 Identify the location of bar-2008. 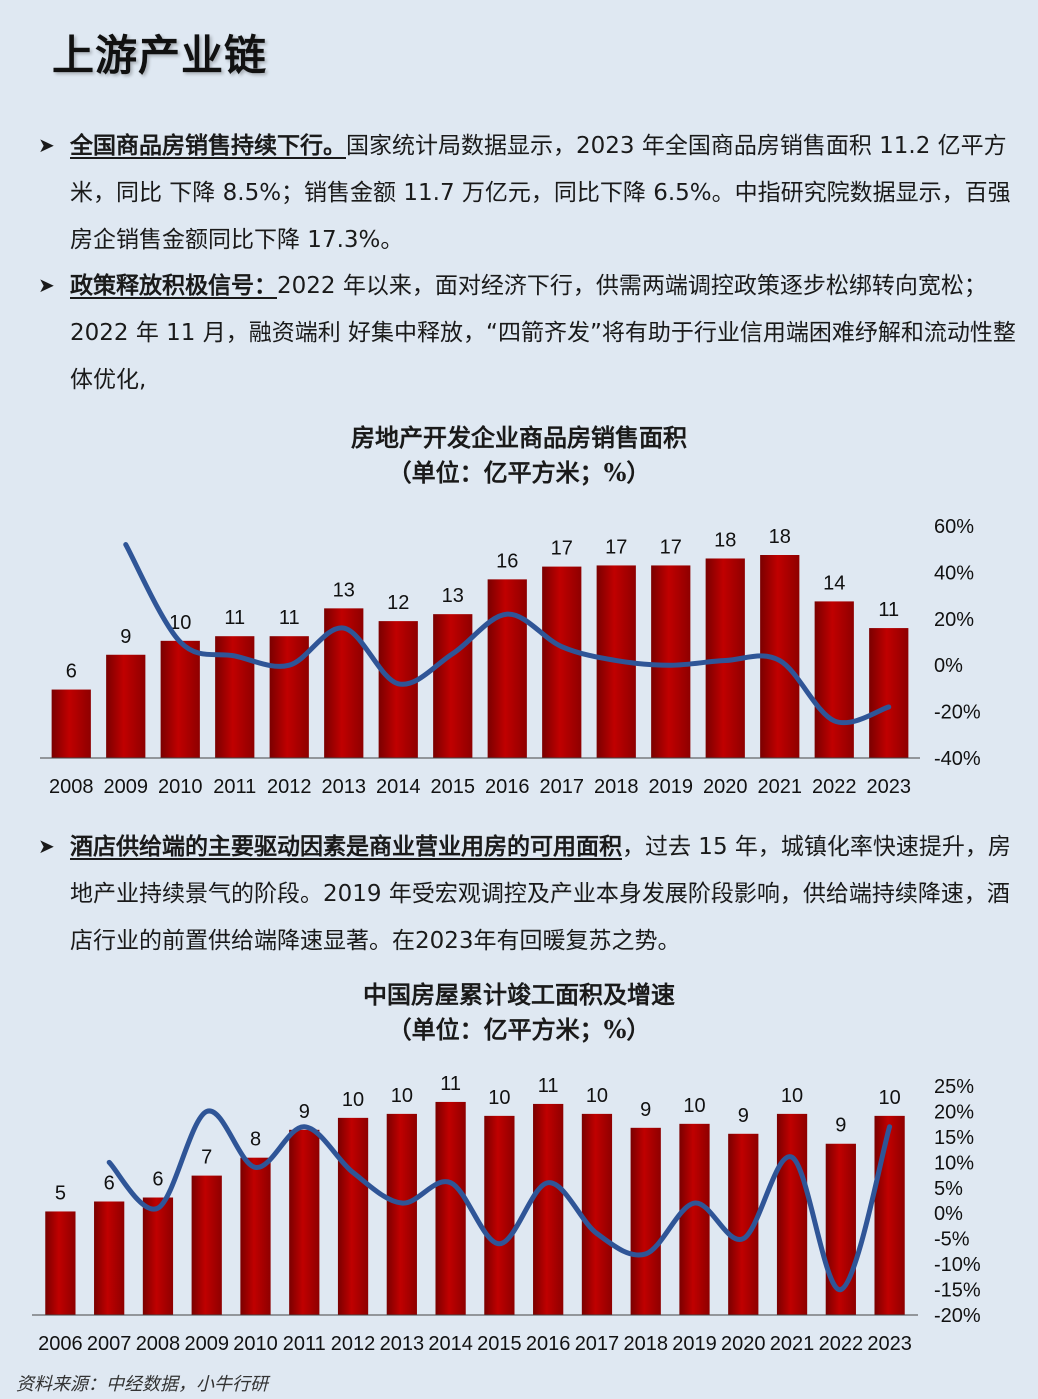
(71, 723).